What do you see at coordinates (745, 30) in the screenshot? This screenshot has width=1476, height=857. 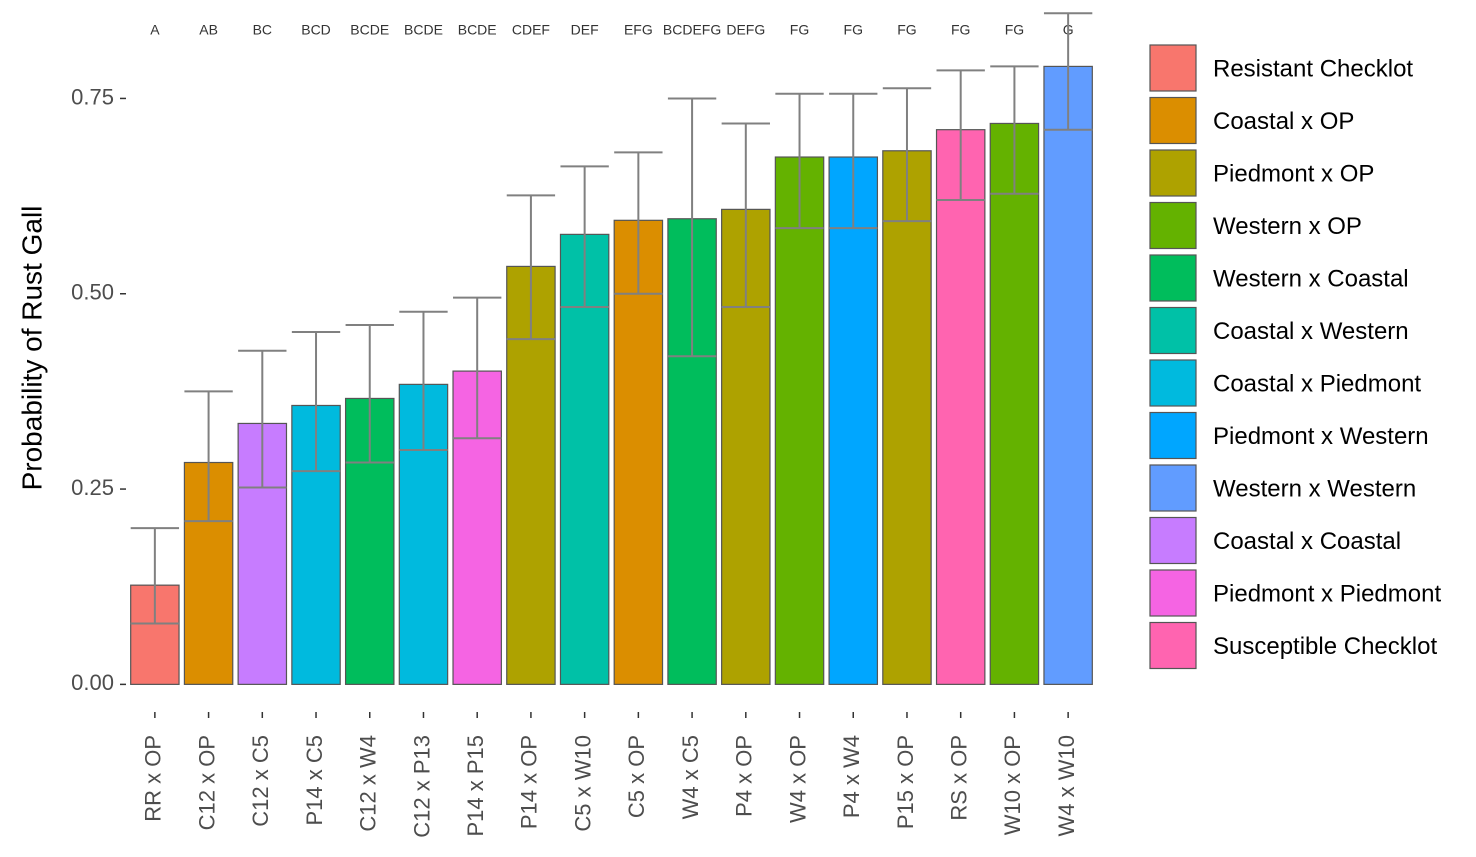 I see `group-letter: DEFG` at bounding box center [745, 30].